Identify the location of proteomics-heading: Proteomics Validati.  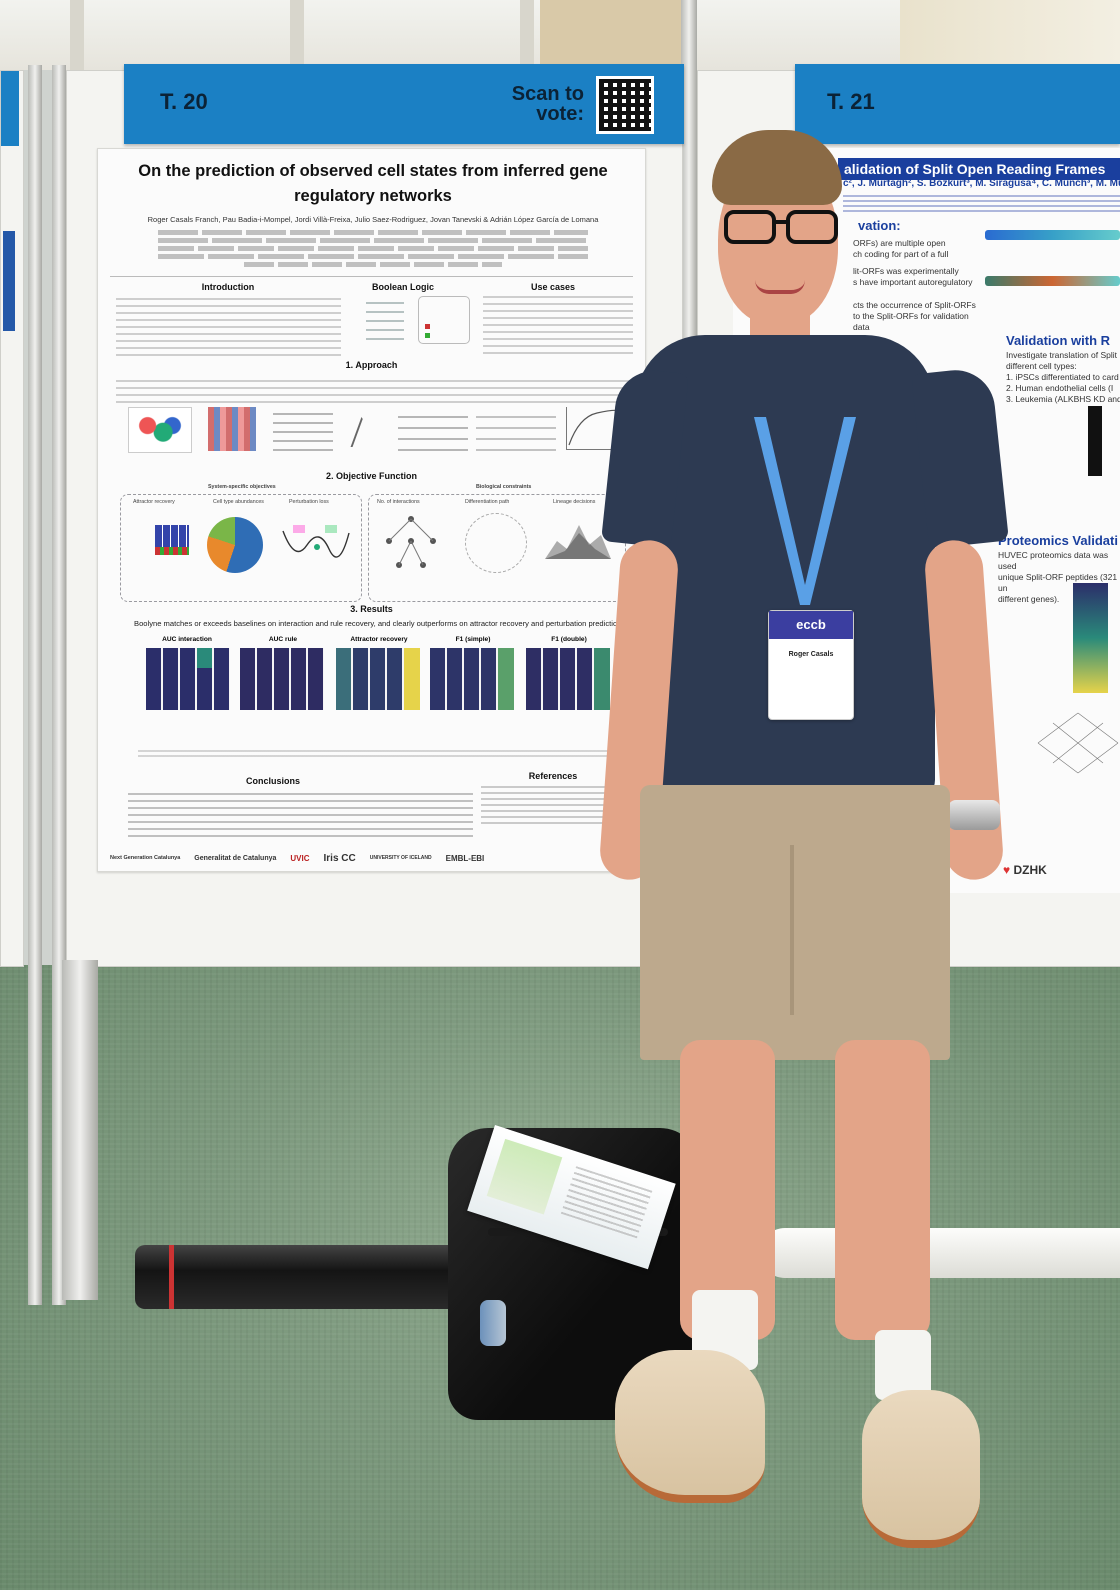
(1058, 540).